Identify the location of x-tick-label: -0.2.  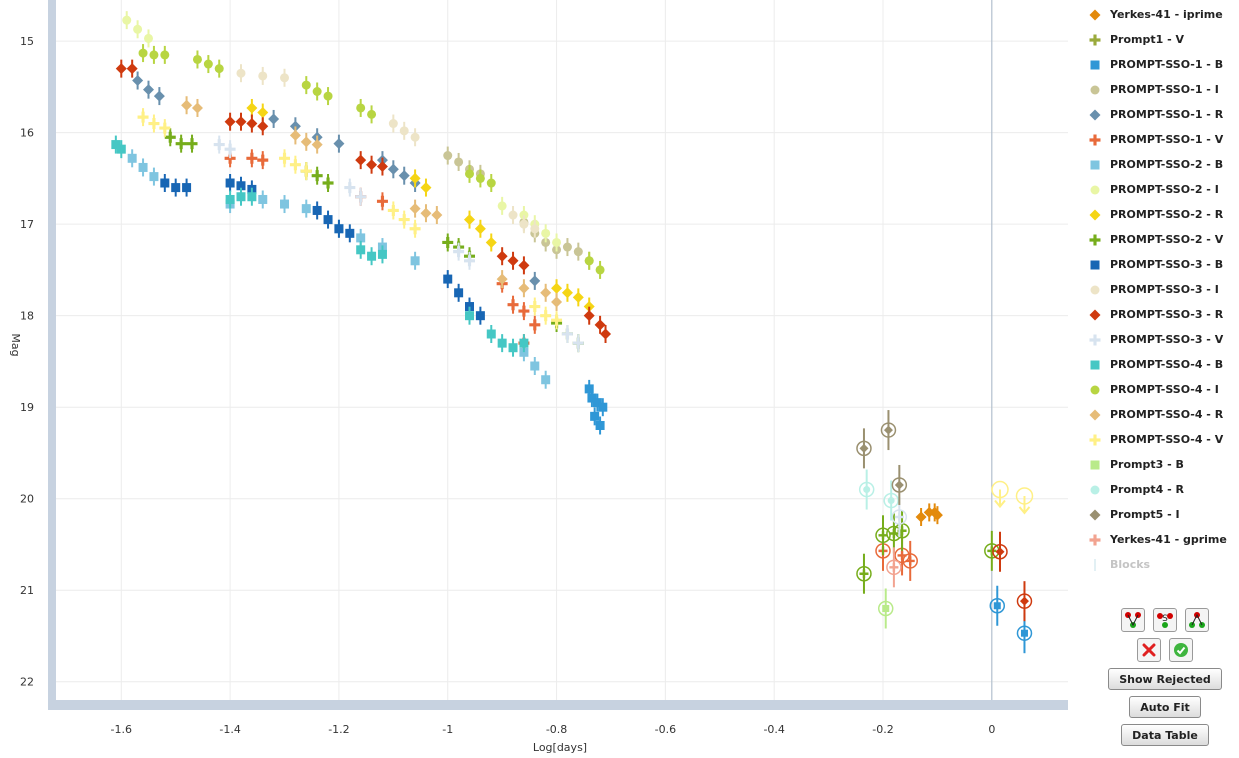
(882, 729).